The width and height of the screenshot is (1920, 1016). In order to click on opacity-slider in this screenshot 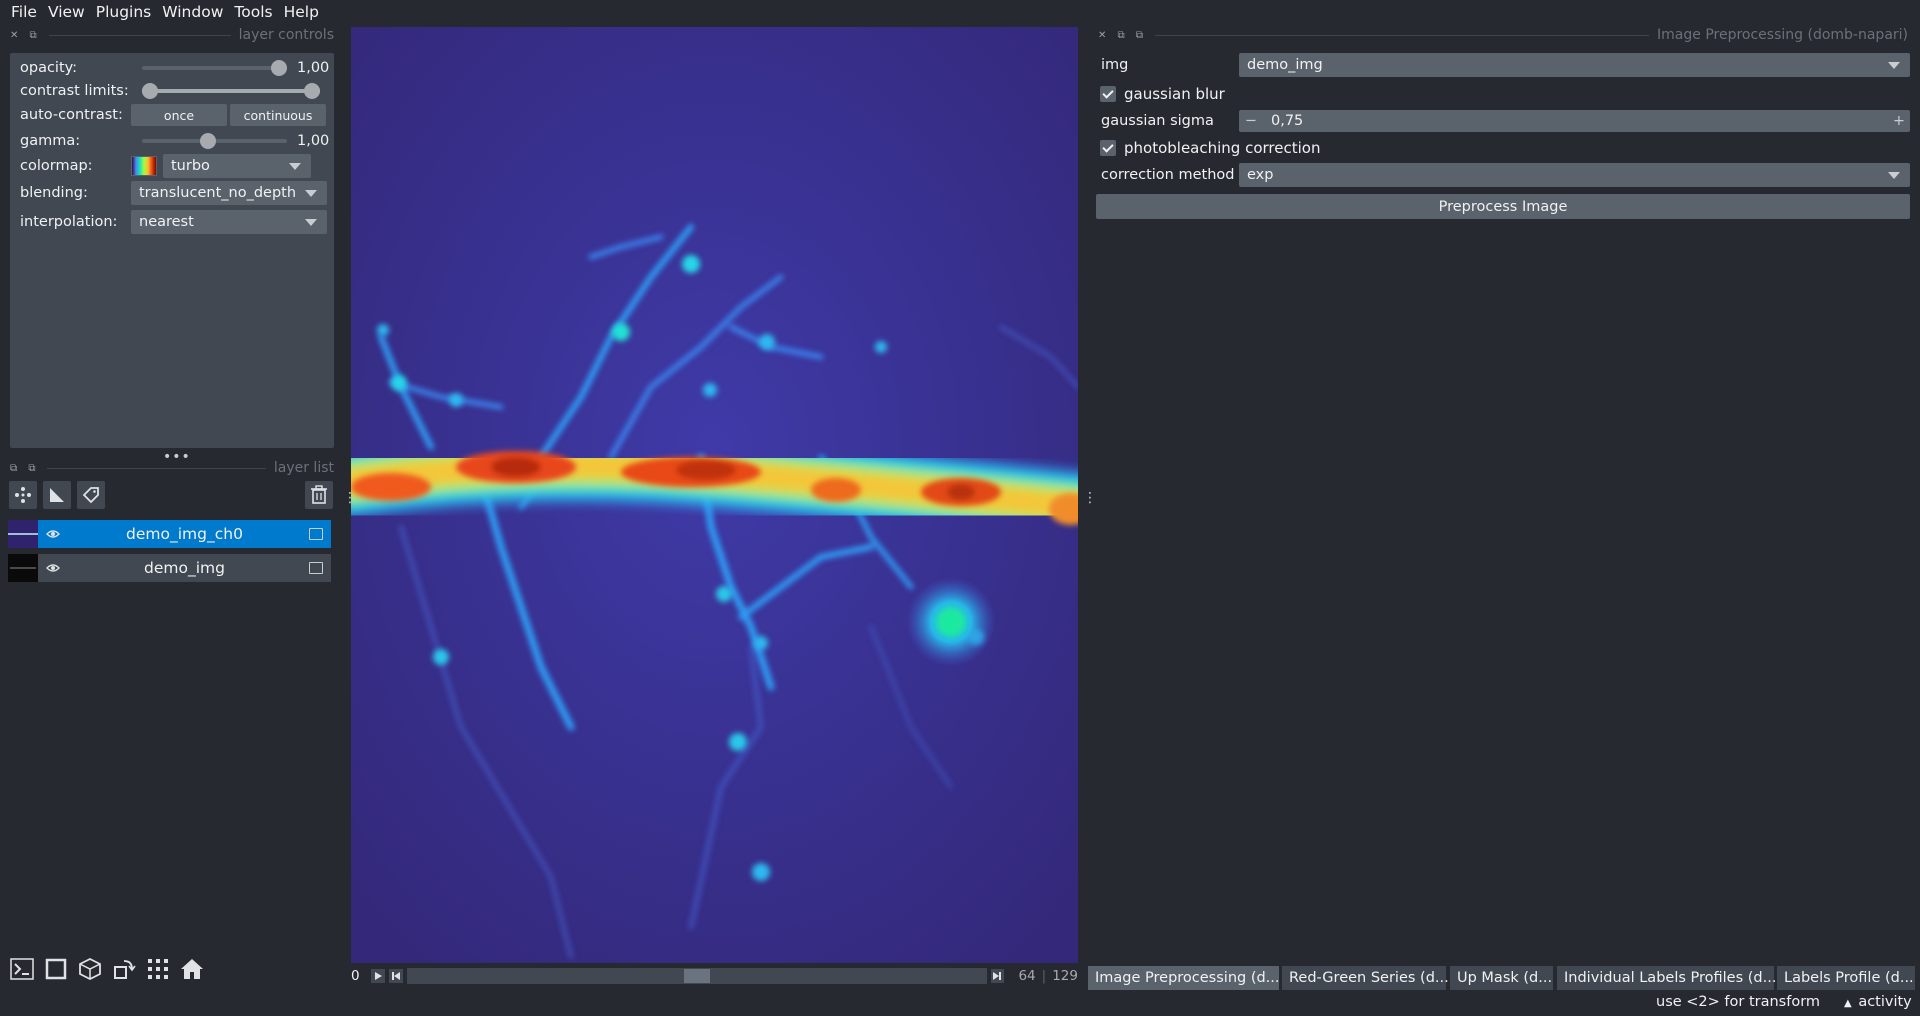, I will do `click(214, 68)`.